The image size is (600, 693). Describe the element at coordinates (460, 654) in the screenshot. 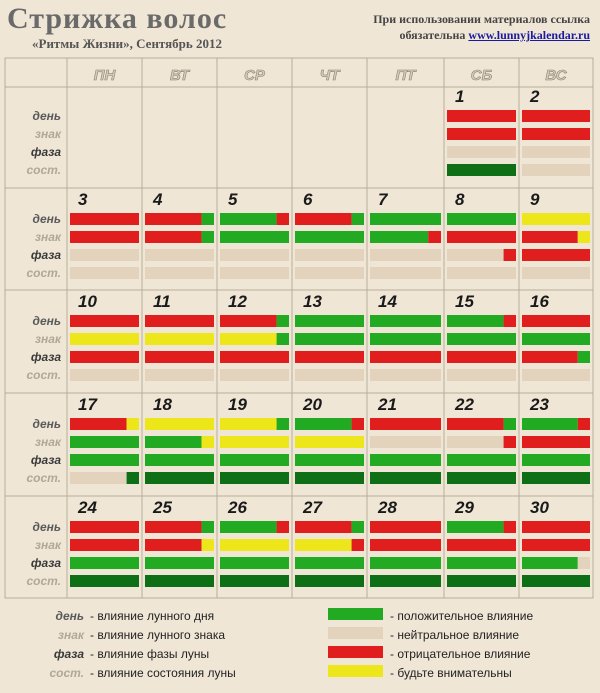

I see `legend-description: - отрицательное влияние` at that location.